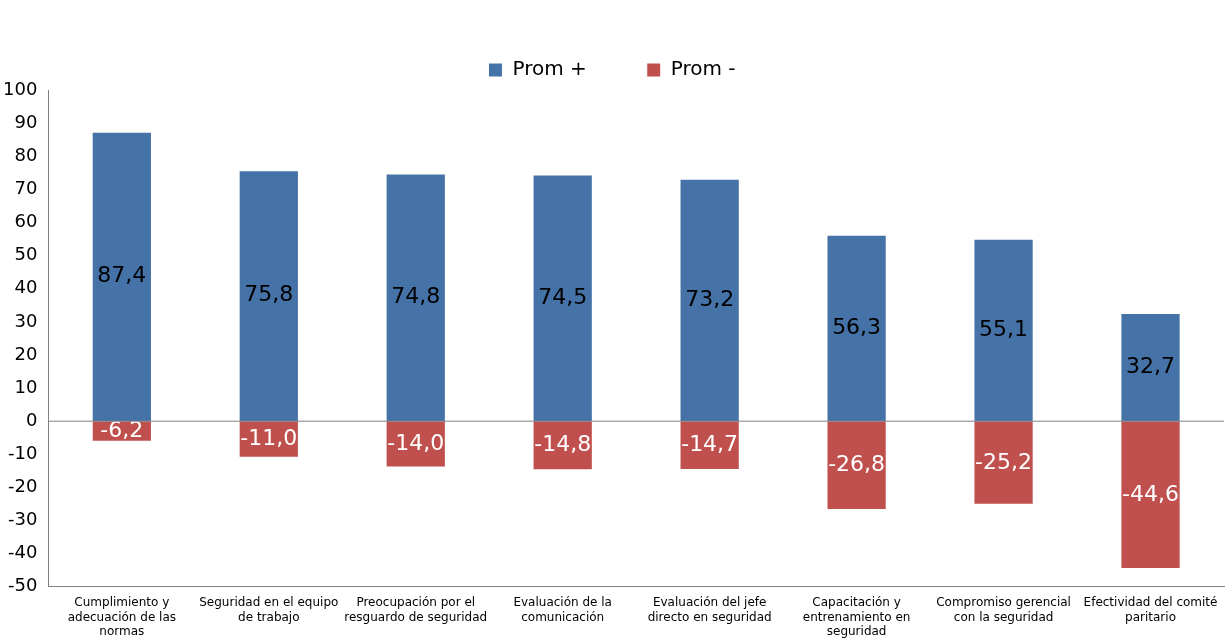  I want to click on x-tick-label: Seguridad en el equipo de trabajo, so click(269, 609).